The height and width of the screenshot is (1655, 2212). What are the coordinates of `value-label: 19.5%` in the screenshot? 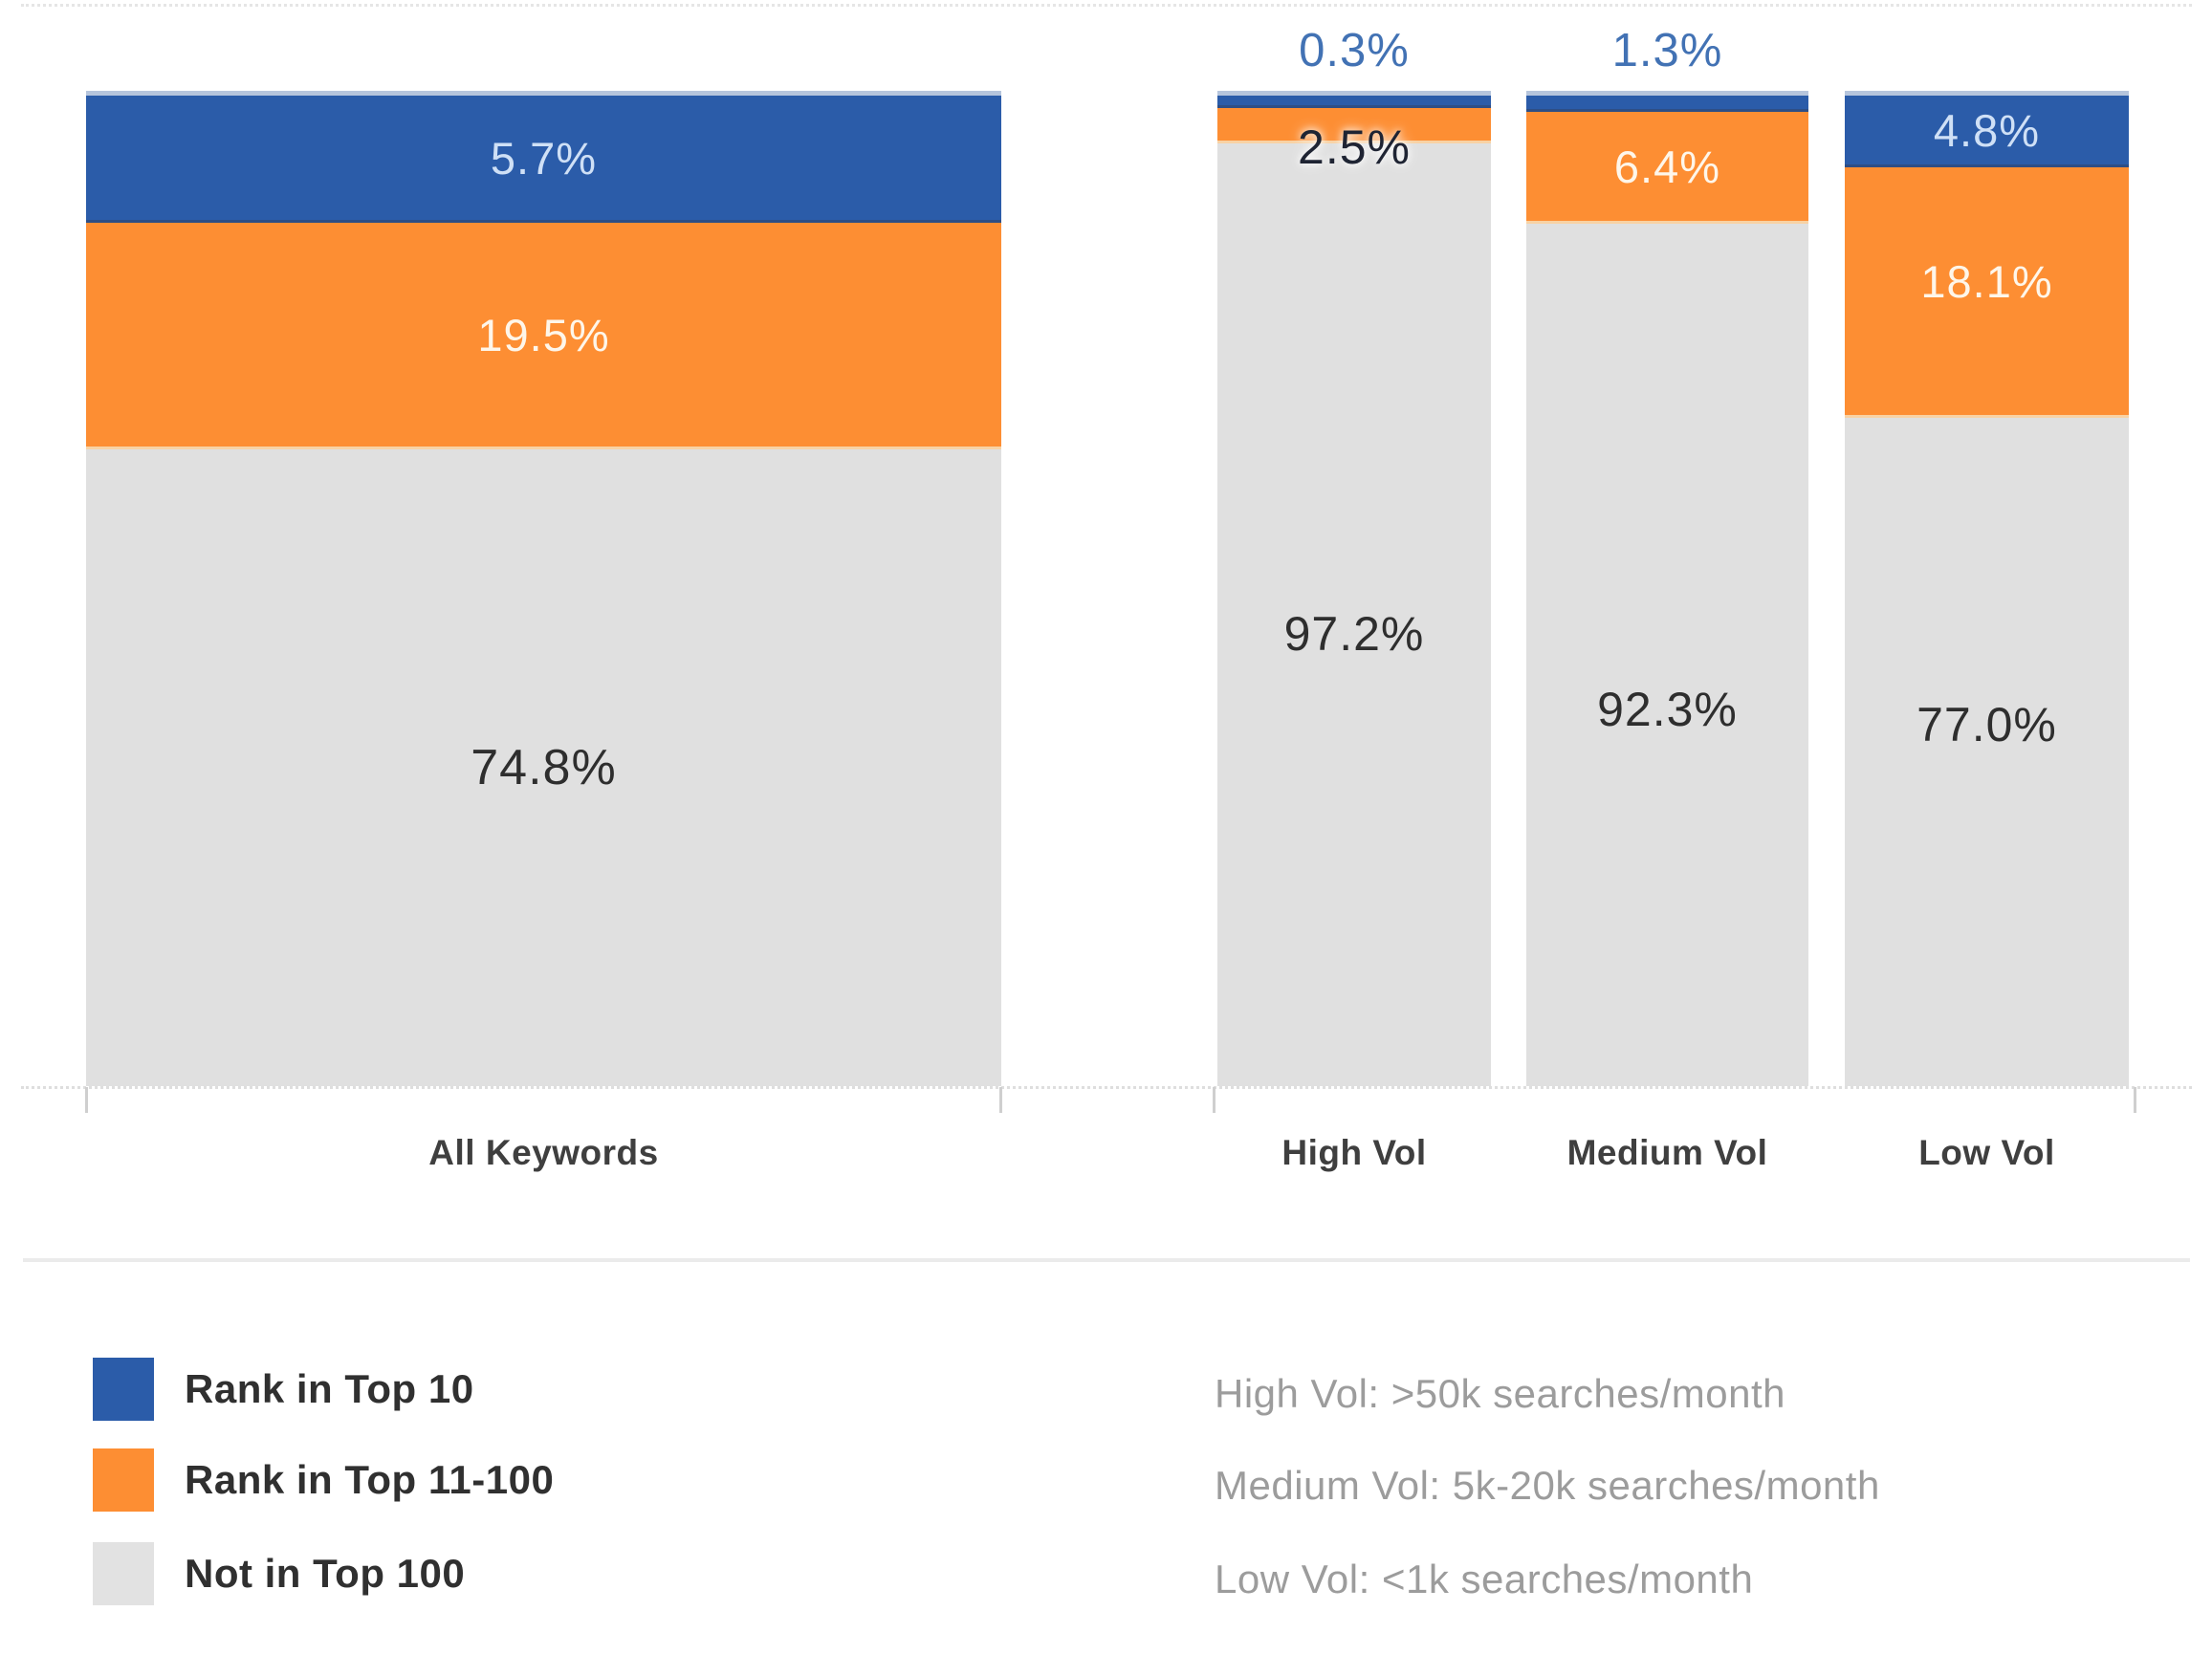 It's located at (543, 334).